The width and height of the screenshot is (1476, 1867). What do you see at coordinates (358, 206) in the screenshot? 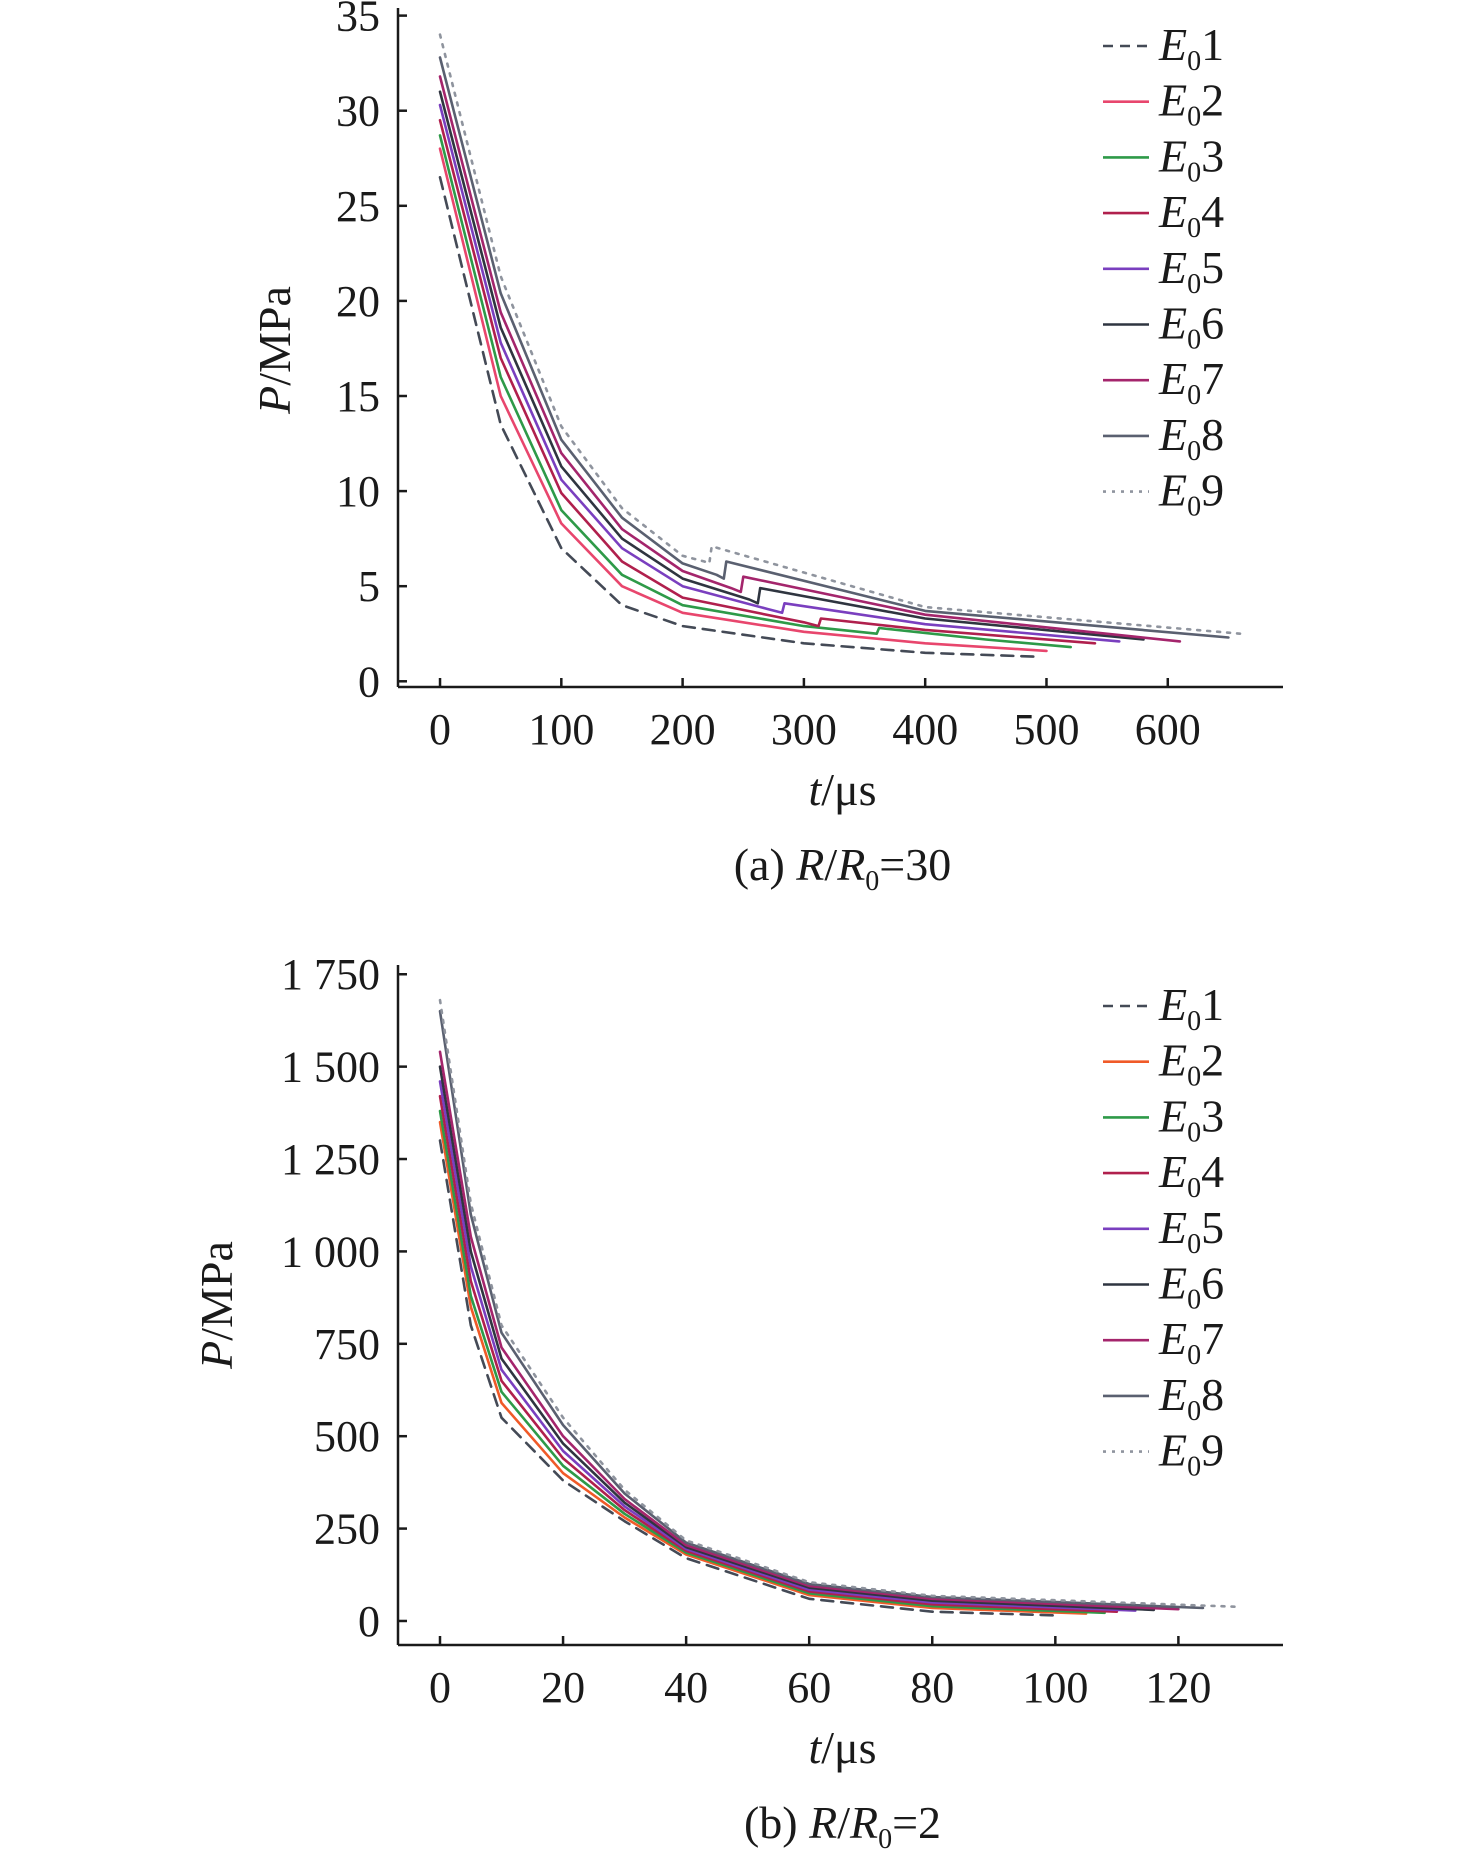
I see `y-tick-label: 25` at bounding box center [358, 206].